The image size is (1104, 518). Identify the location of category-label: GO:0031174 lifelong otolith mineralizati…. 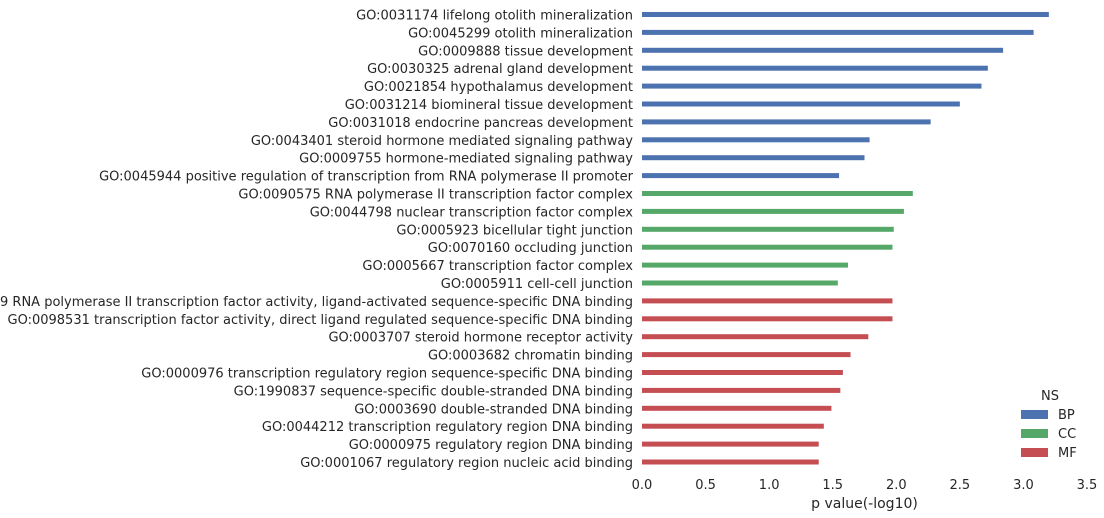
(494, 16).